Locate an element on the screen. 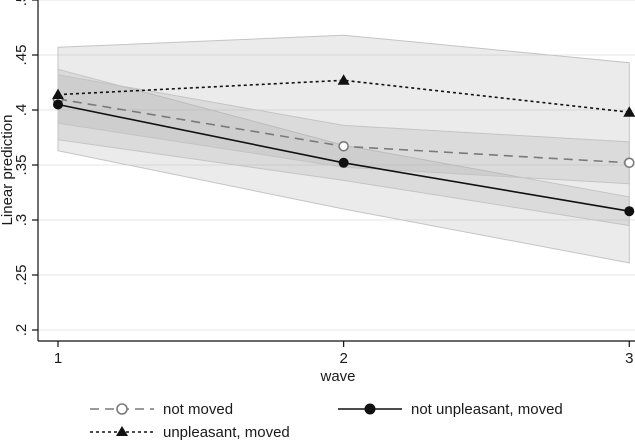 This screenshot has height=443, width=635. legend-item-unpleasant-moved: unpleasant, moved is located at coordinates (190, 432).